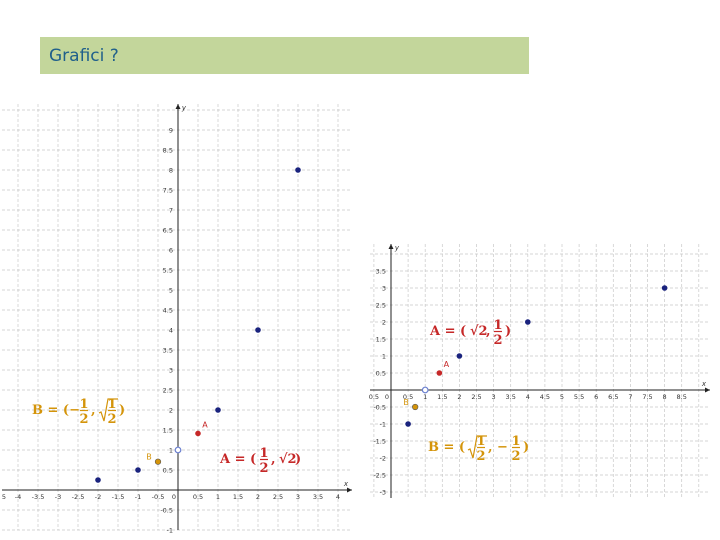 The image size is (720, 540). What do you see at coordinates (171, 211) in the screenshot?
I see `y-tick-label: 7` at bounding box center [171, 211].